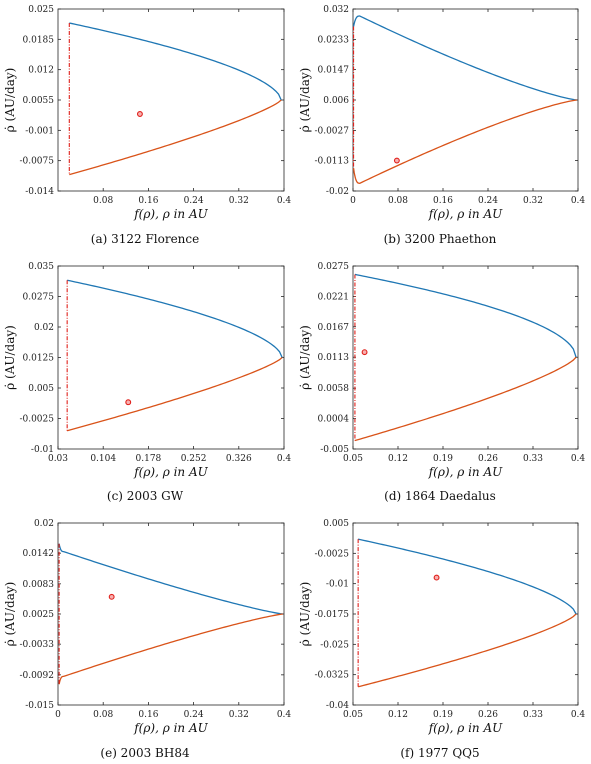 The height and width of the screenshot is (764, 591). I want to click on x-tick-label: 0.03, so click(58, 459).